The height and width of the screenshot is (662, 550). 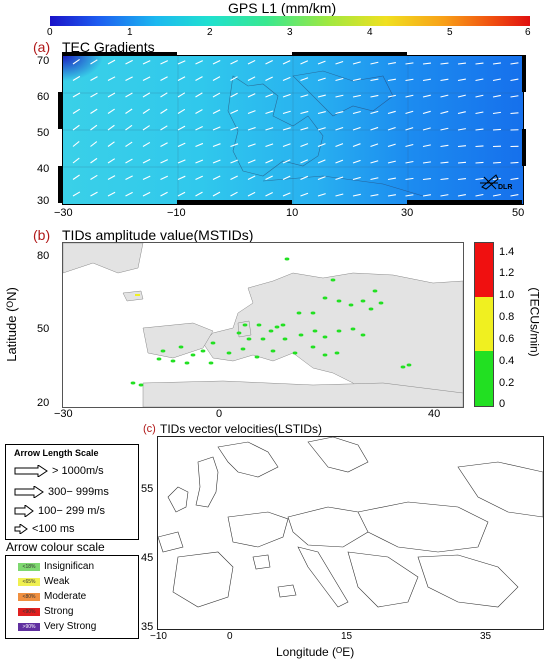 What do you see at coordinates (43, 133) in the screenshot?
I see `lat-tick: 50` at bounding box center [43, 133].